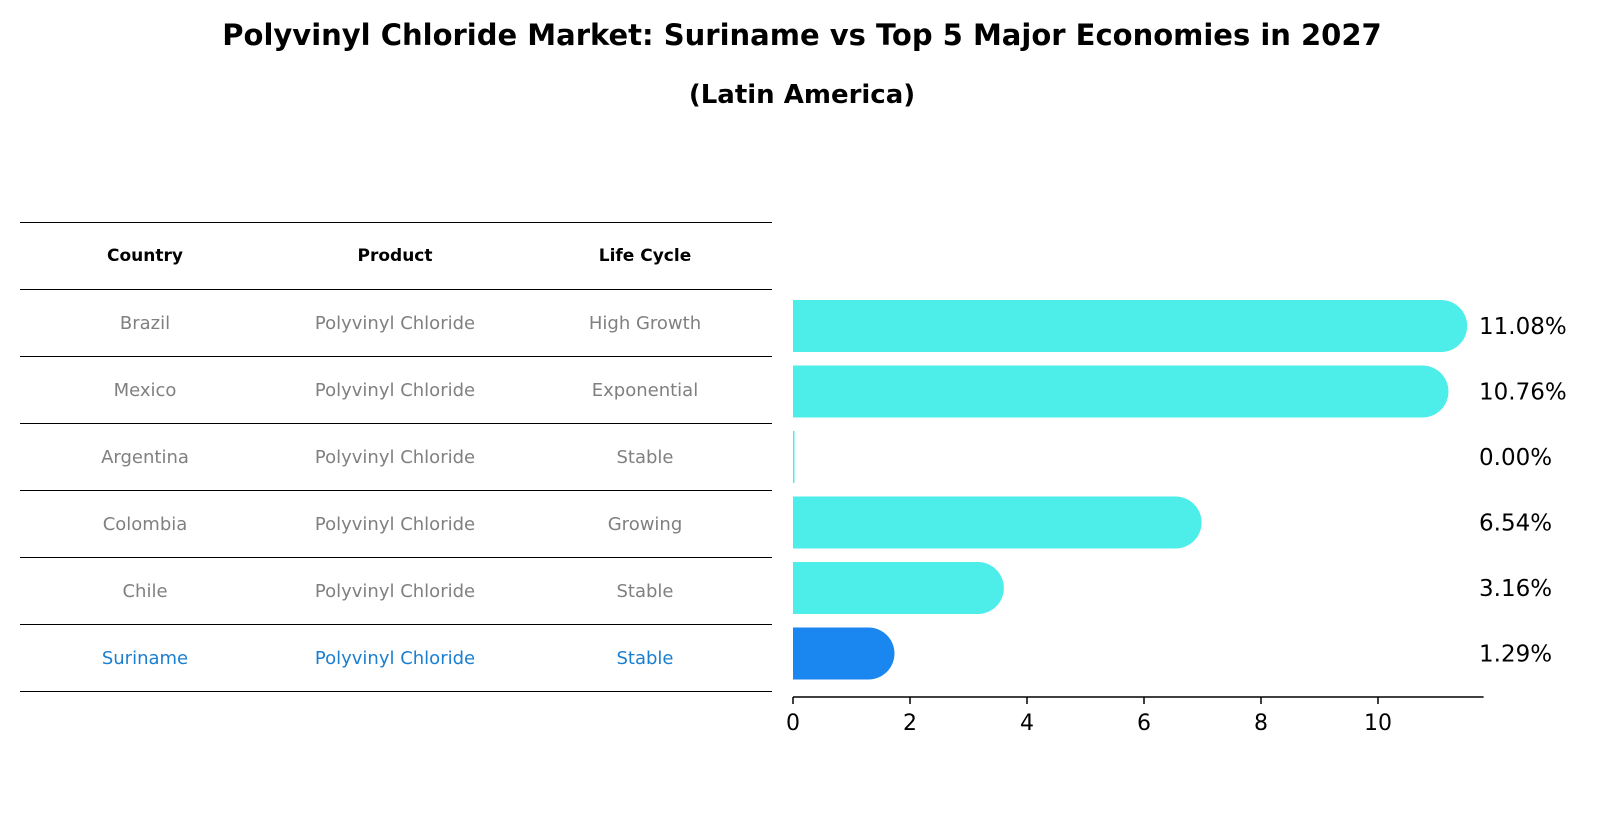 This screenshot has height=823, width=1604. What do you see at coordinates (145, 323) in the screenshot?
I see `country-cell: Brazil` at bounding box center [145, 323].